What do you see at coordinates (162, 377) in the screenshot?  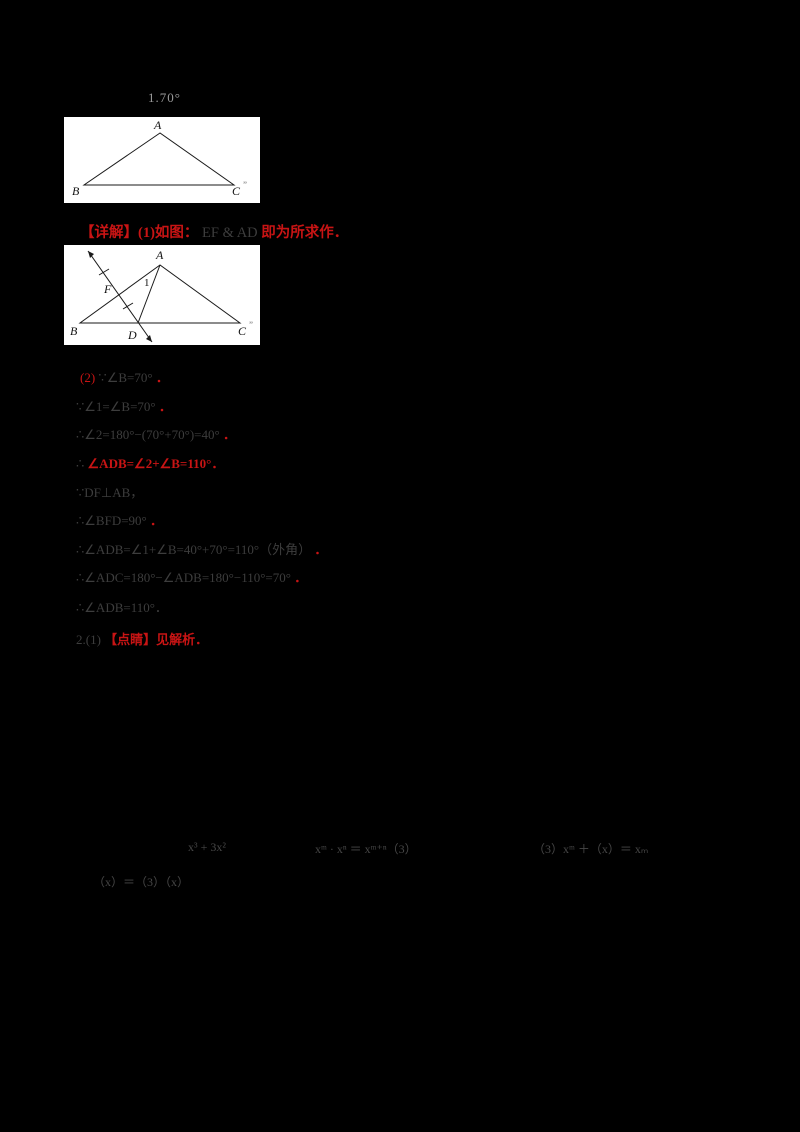 I see `line1-period: ．` at bounding box center [162, 377].